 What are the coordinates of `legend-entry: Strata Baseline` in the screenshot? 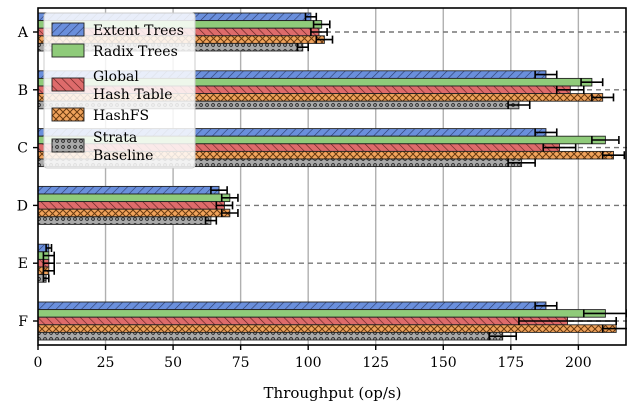 It's located at (102, 147).